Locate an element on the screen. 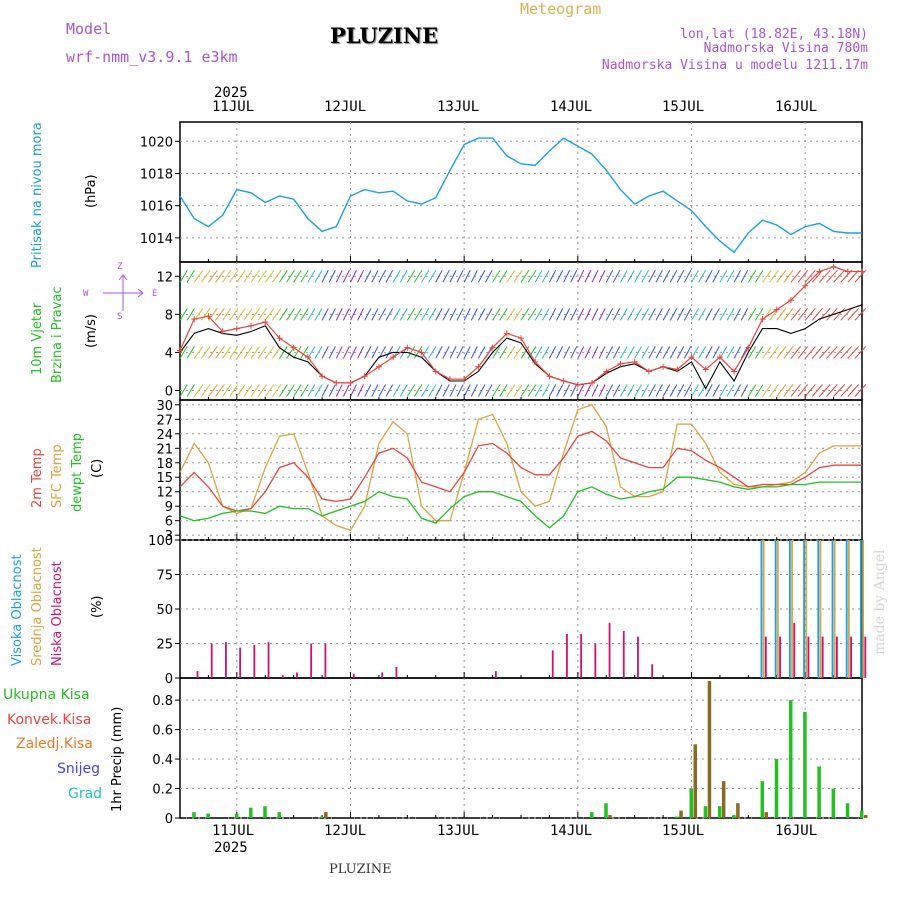 This screenshot has width=900, height=900. model-name: wrf-nmm_v3.9.1 e3km is located at coordinates (152, 57).